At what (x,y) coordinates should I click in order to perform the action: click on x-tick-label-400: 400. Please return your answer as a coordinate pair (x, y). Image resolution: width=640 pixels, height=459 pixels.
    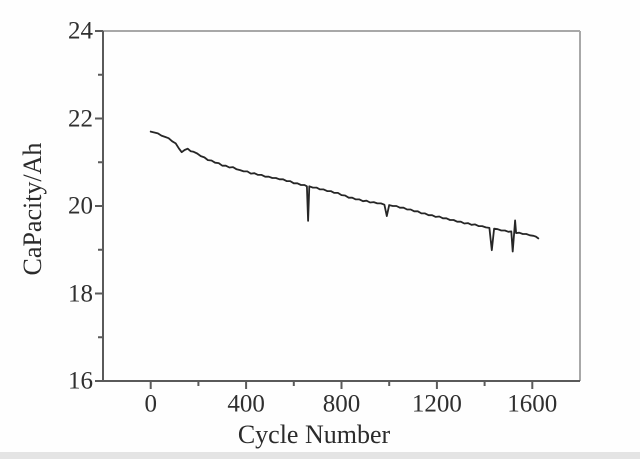
    Looking at the image, I should click on (246, 404).